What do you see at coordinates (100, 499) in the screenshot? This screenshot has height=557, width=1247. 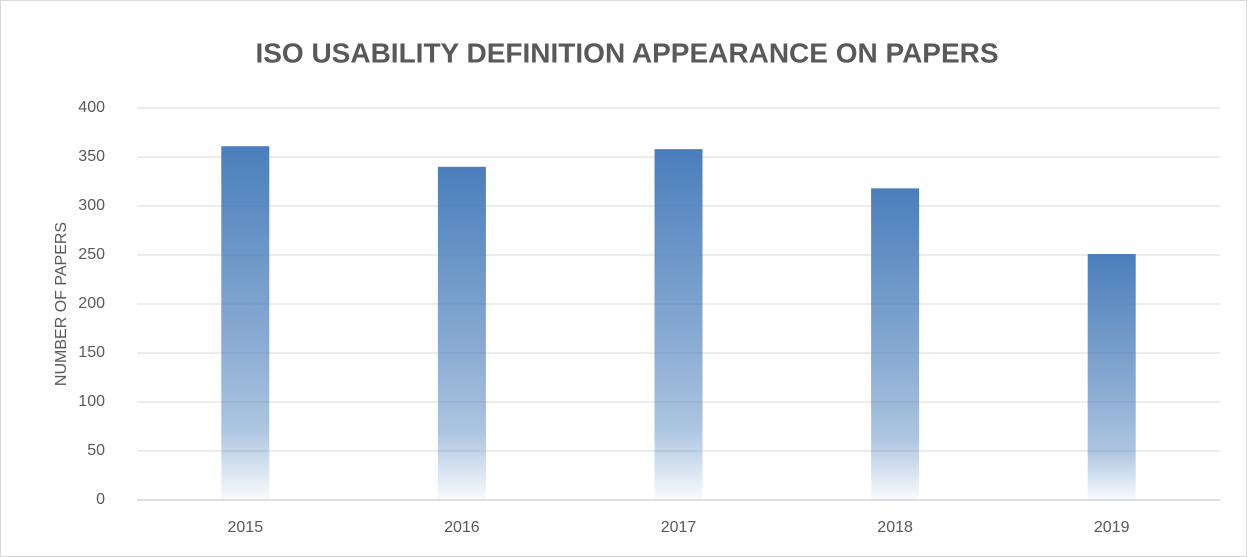 I see `y-tick-label: 0` at bounding box center [100, 499].